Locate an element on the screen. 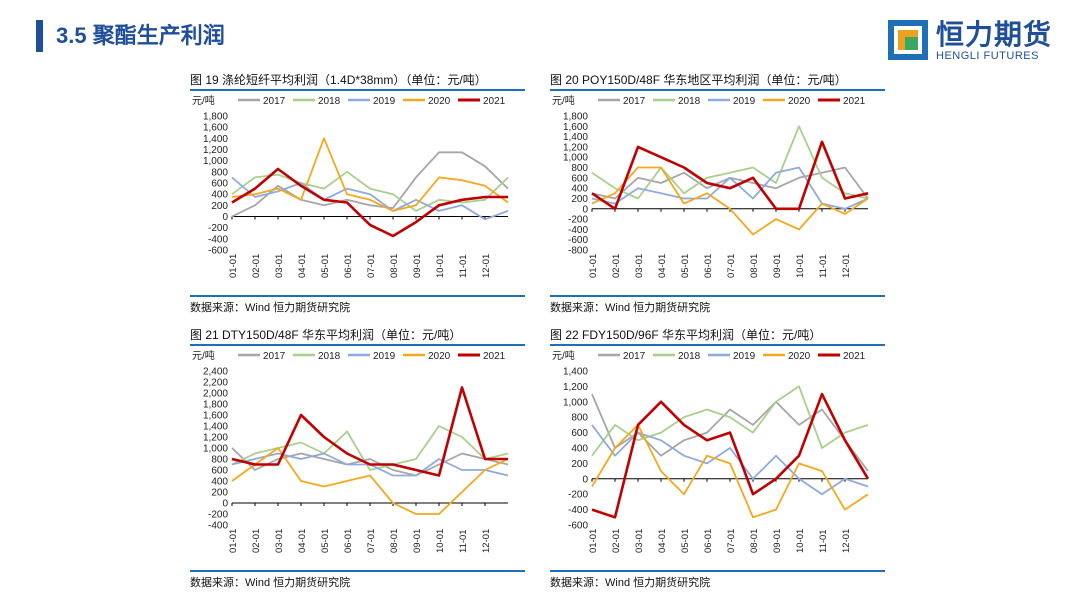 This screenshot has width=1080, height=605. y-tick-label: 1,600 is located at coordinates (575, 127).